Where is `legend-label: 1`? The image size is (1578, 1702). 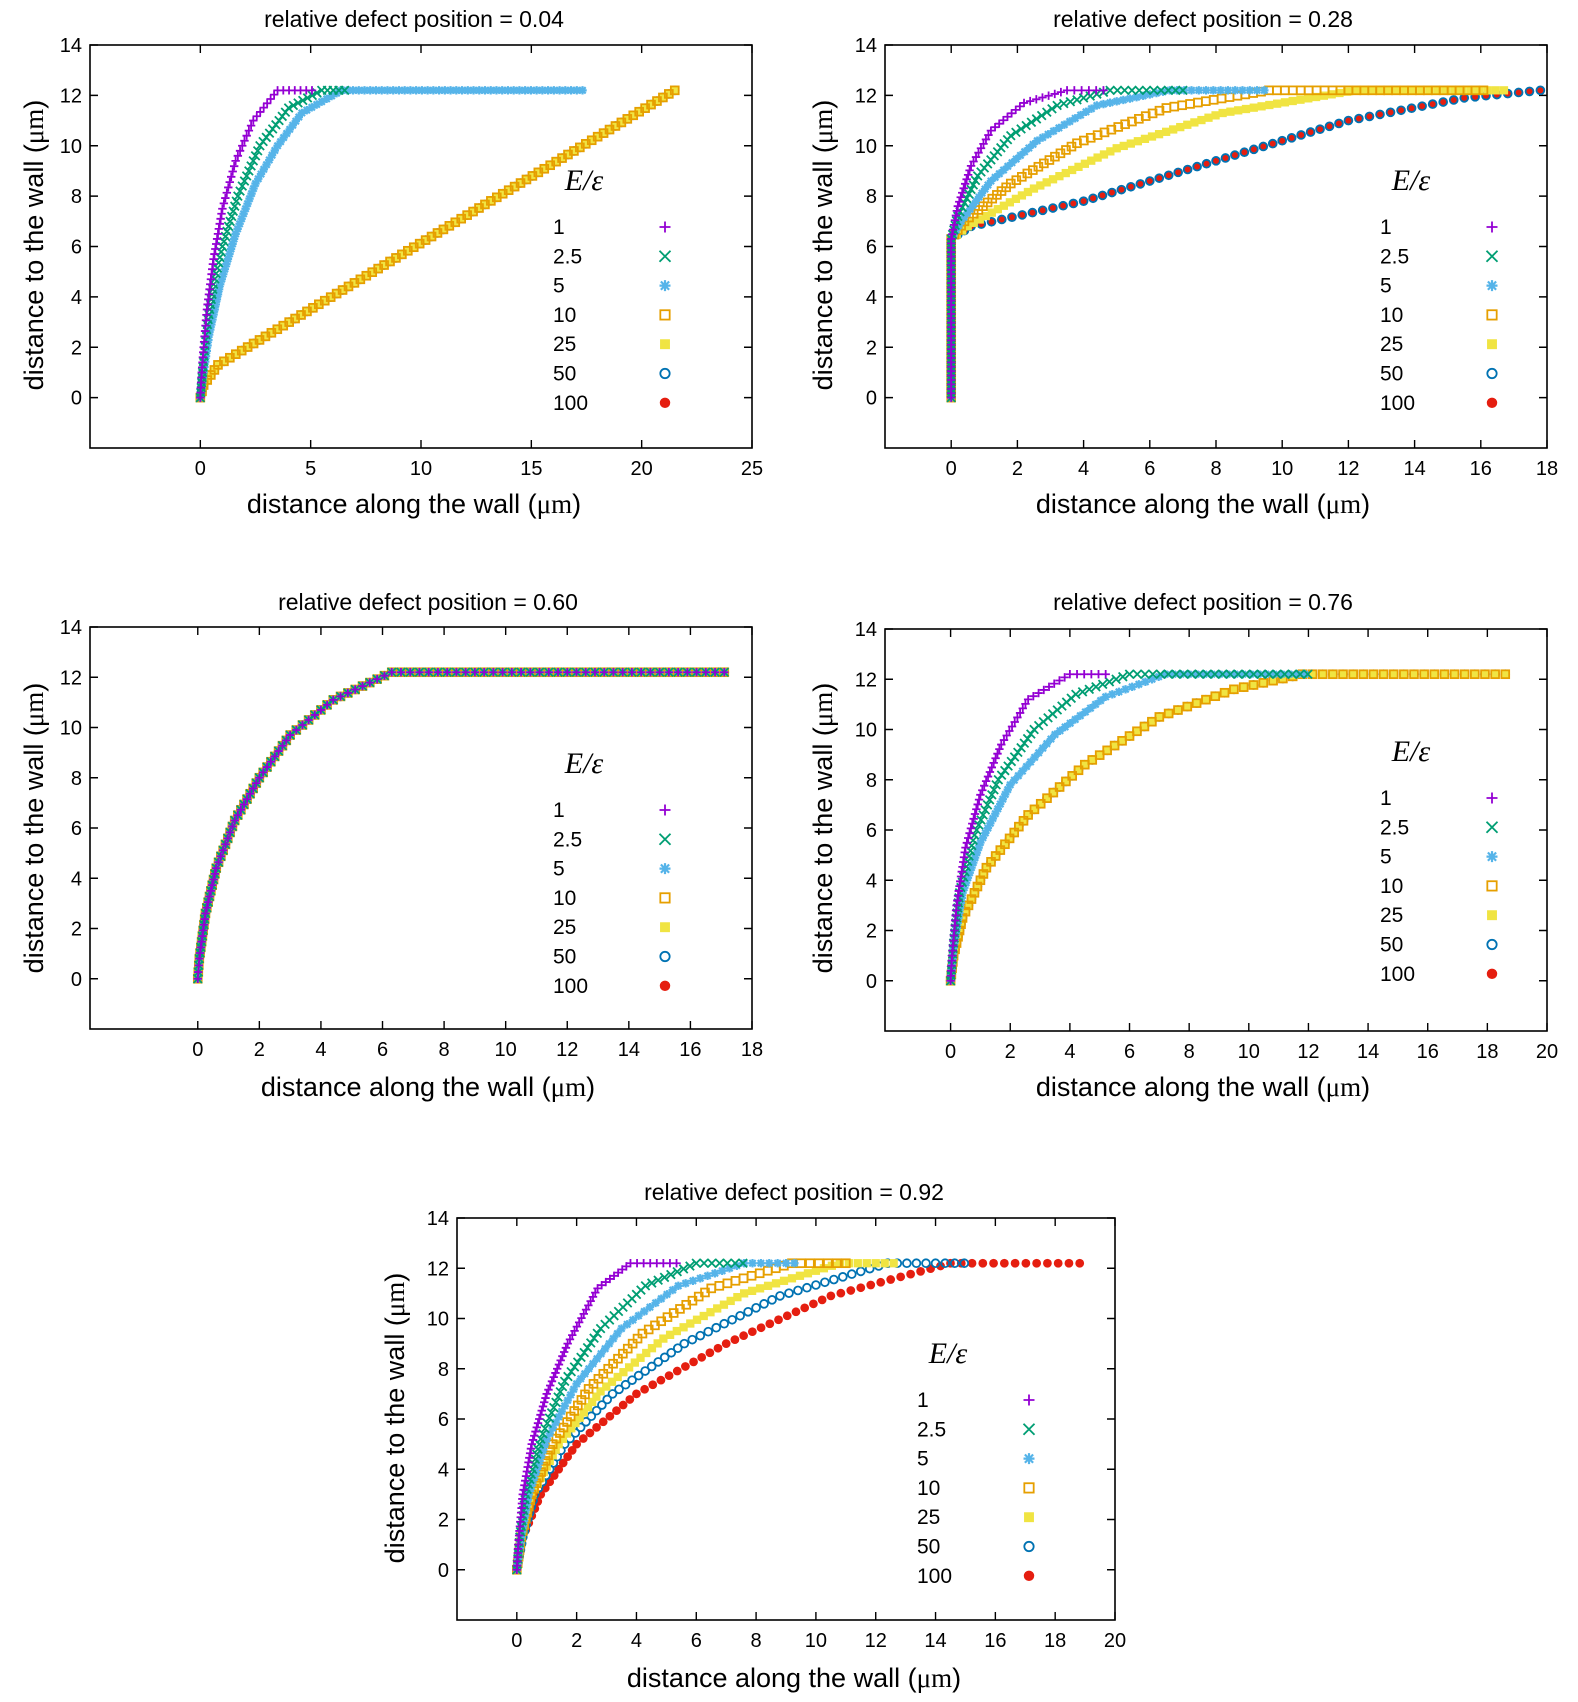 legend-label: 1 is located at coordinates (923, 1400).